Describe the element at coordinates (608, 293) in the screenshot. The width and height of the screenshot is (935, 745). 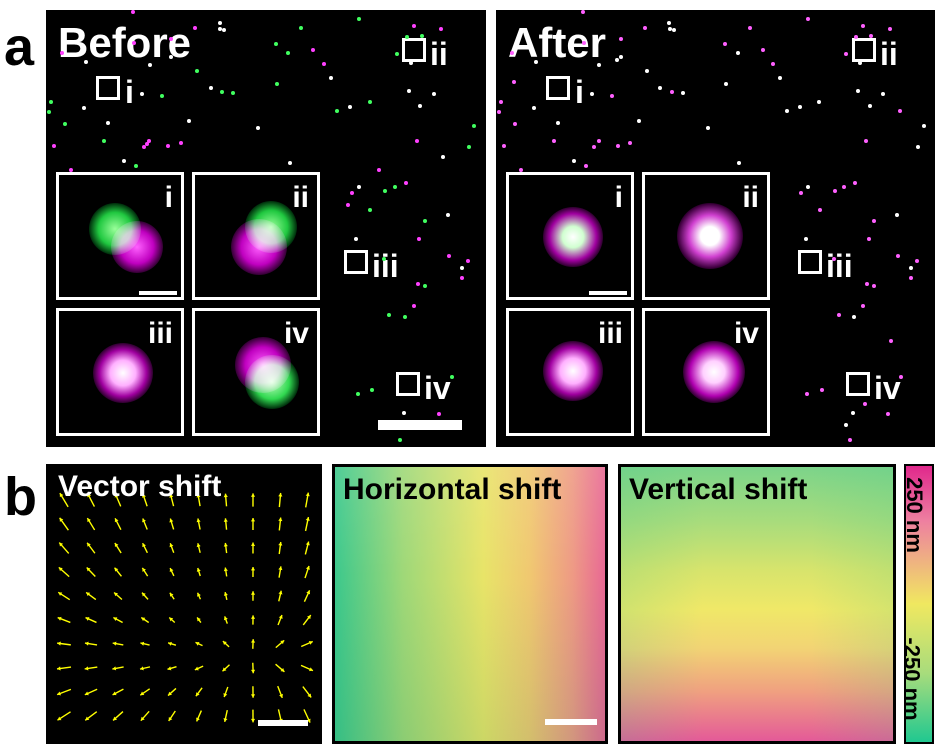
I see `inset-scale-bar` at that location.